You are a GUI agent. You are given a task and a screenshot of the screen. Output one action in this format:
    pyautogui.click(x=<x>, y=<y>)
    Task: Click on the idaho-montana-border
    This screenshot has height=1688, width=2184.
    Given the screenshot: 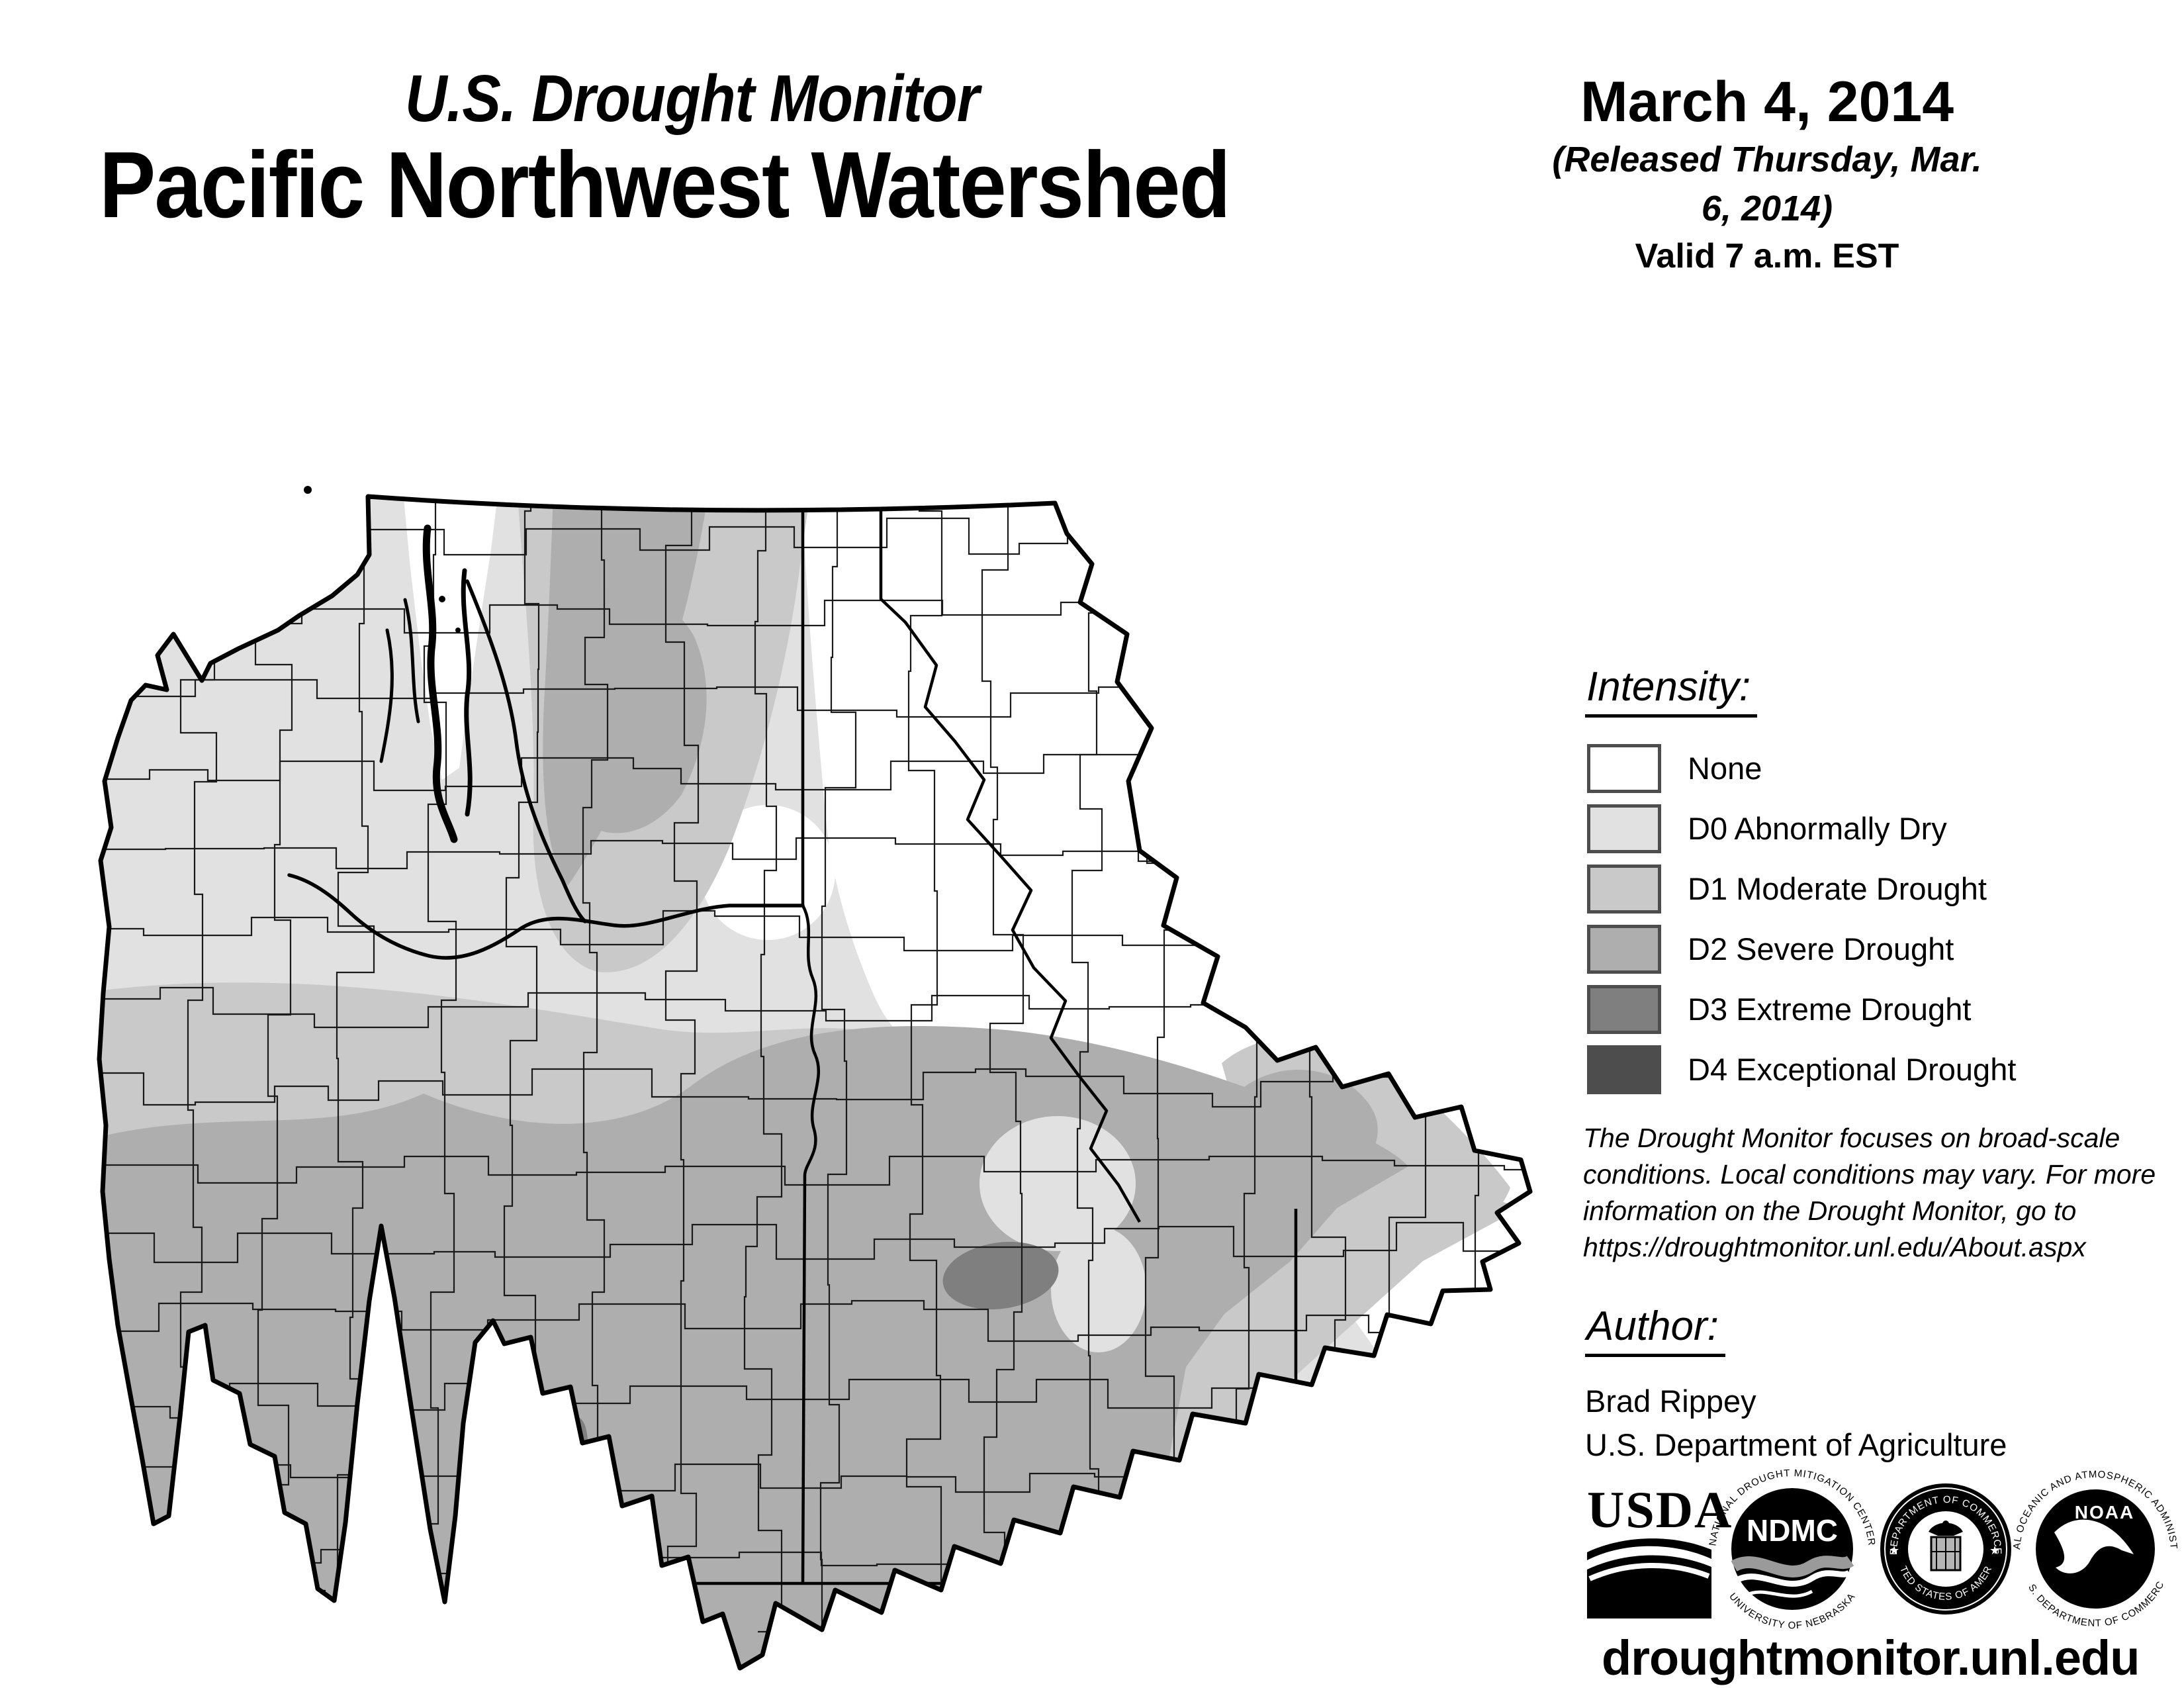 What is the action you would take?
    pyautogui.click(x=1010, y=864)
    